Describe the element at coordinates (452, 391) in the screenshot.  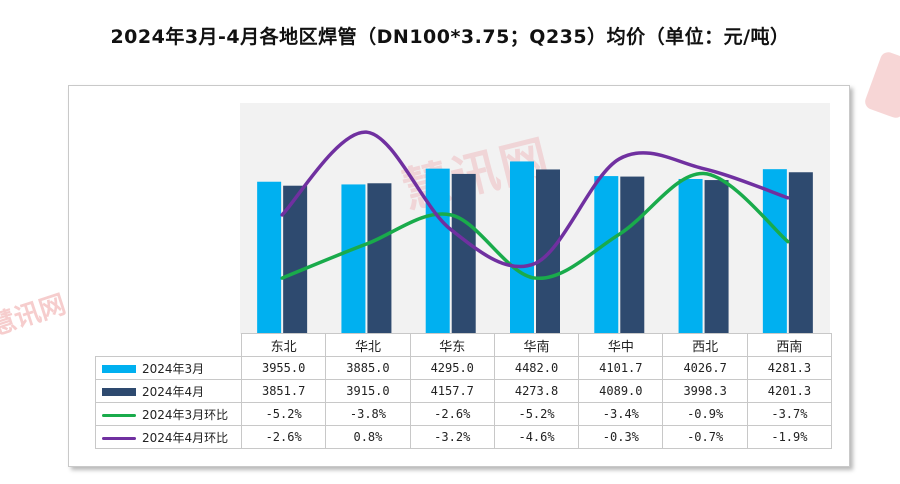
I see `data-label: 4157.7` at that location.